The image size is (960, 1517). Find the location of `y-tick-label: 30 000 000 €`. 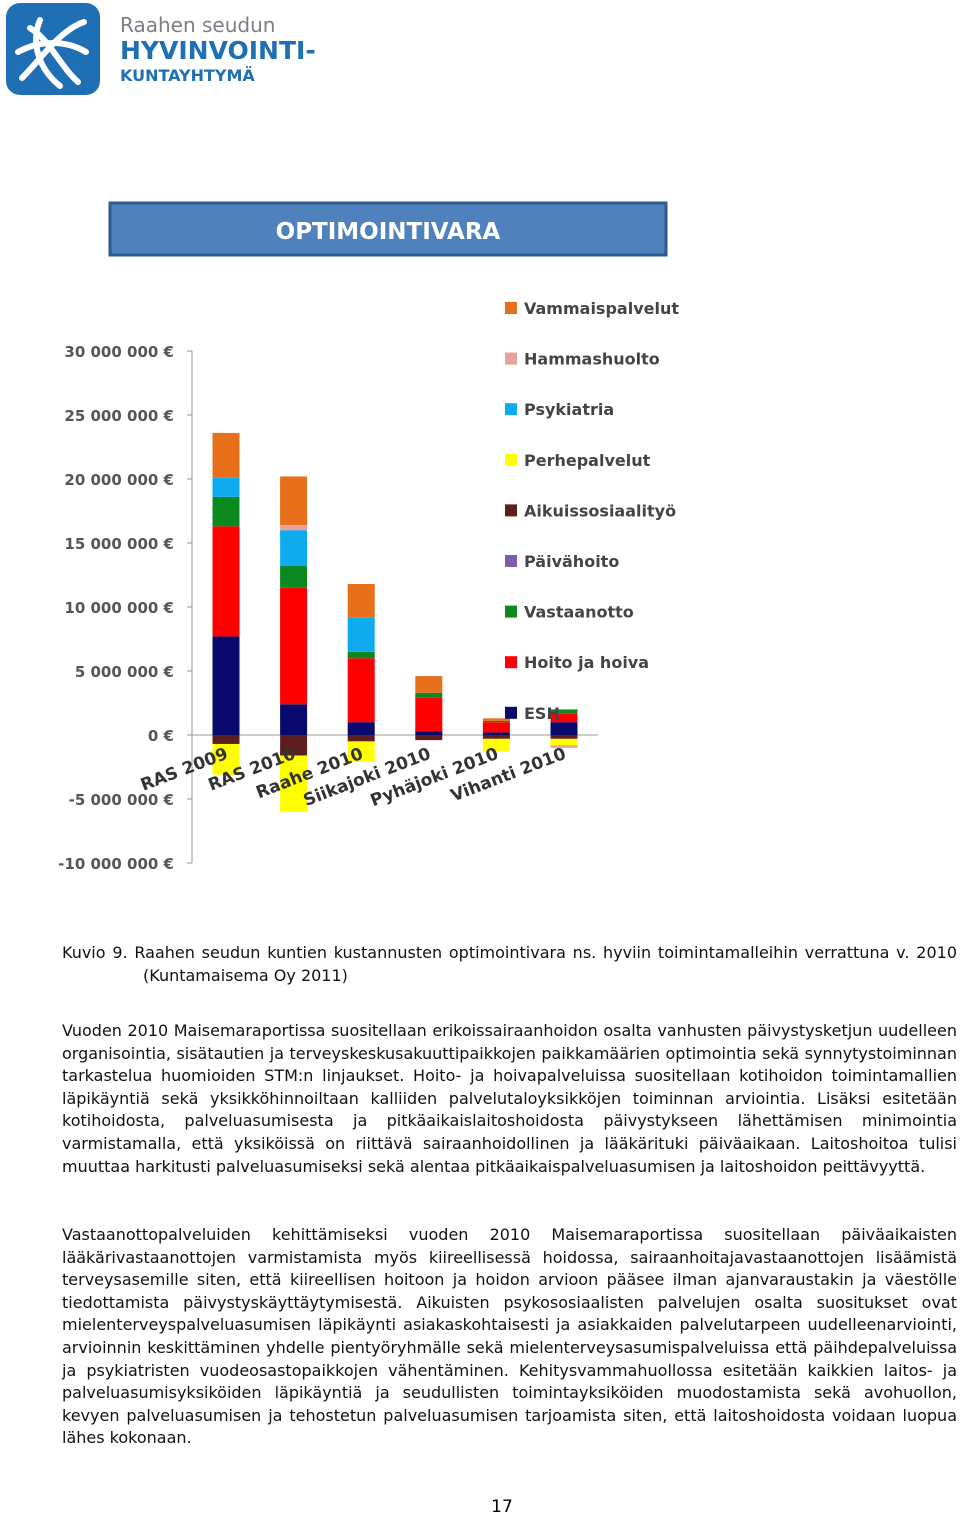

y-tick-label: 30 000 000 € is located at coordinates (119, 352).